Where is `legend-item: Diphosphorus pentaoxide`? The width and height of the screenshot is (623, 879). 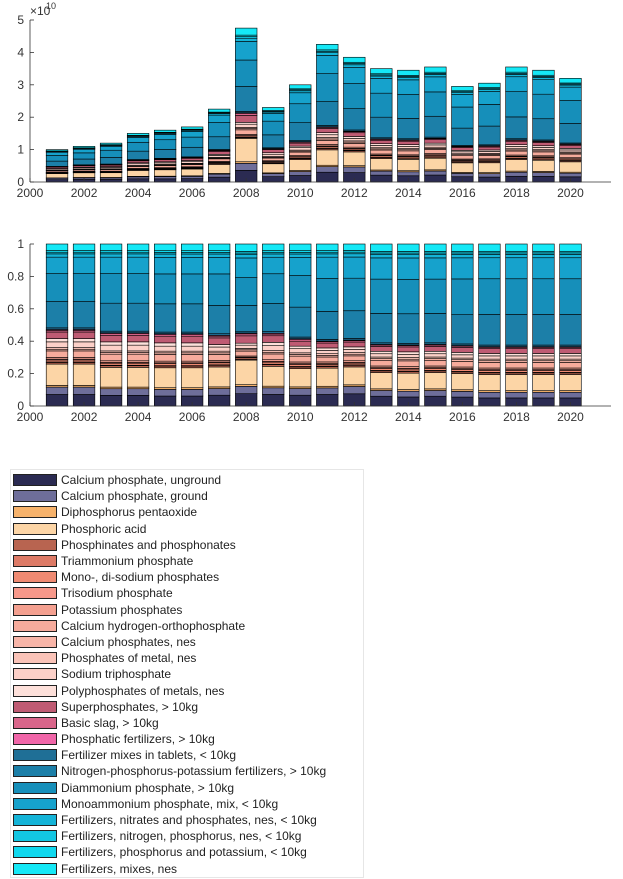
legend-item: Diphosphorus pentaoxide is located at coordinates (187, 512).